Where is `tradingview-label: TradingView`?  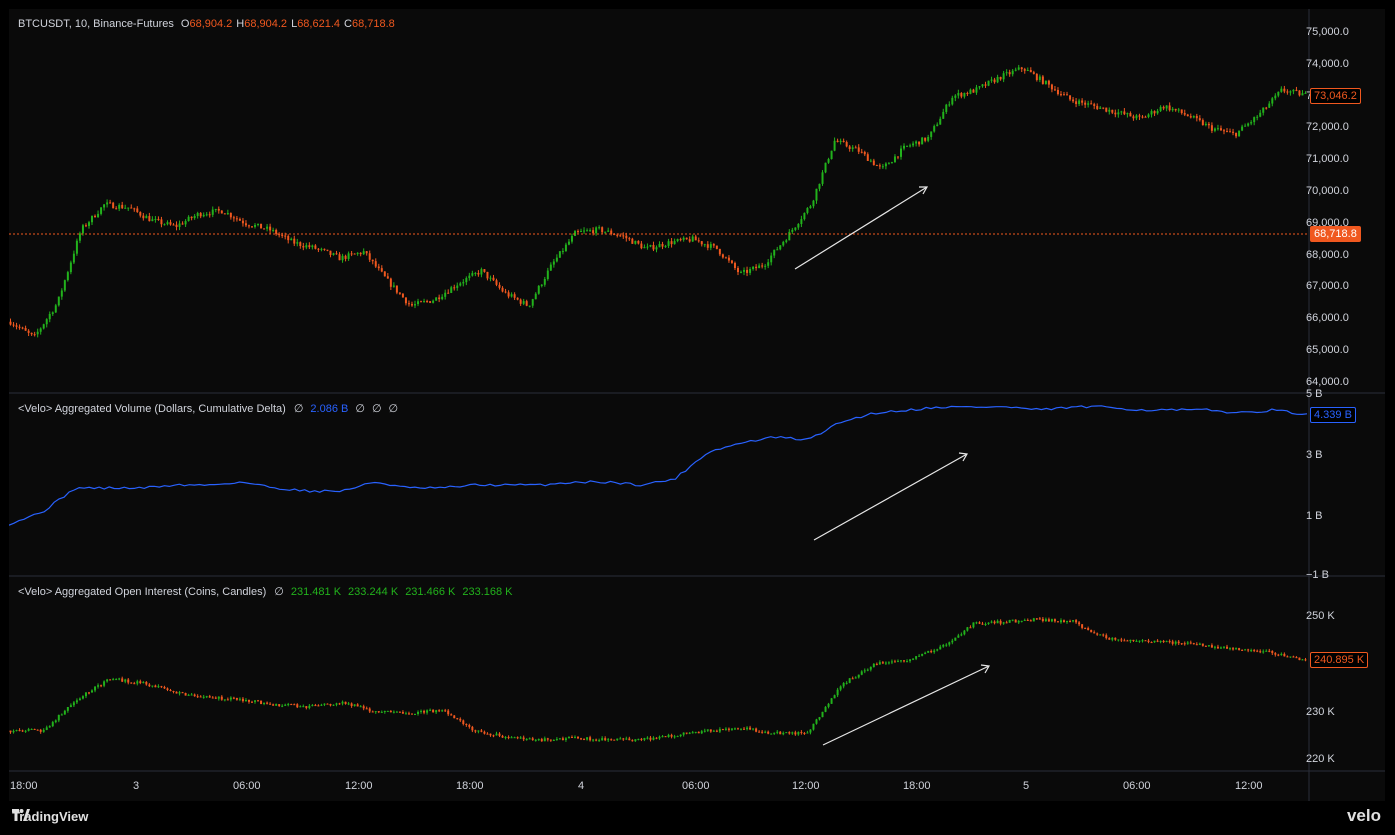
tradingview-label: TradingView is located at coordinates (50, 816).